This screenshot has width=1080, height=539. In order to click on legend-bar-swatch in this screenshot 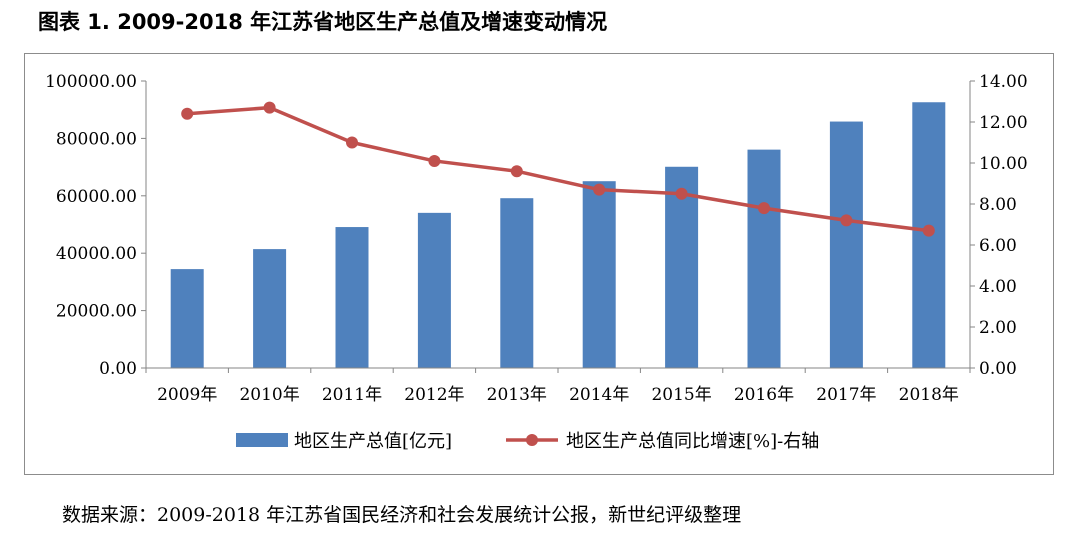, I will do `click(262, 440)`.